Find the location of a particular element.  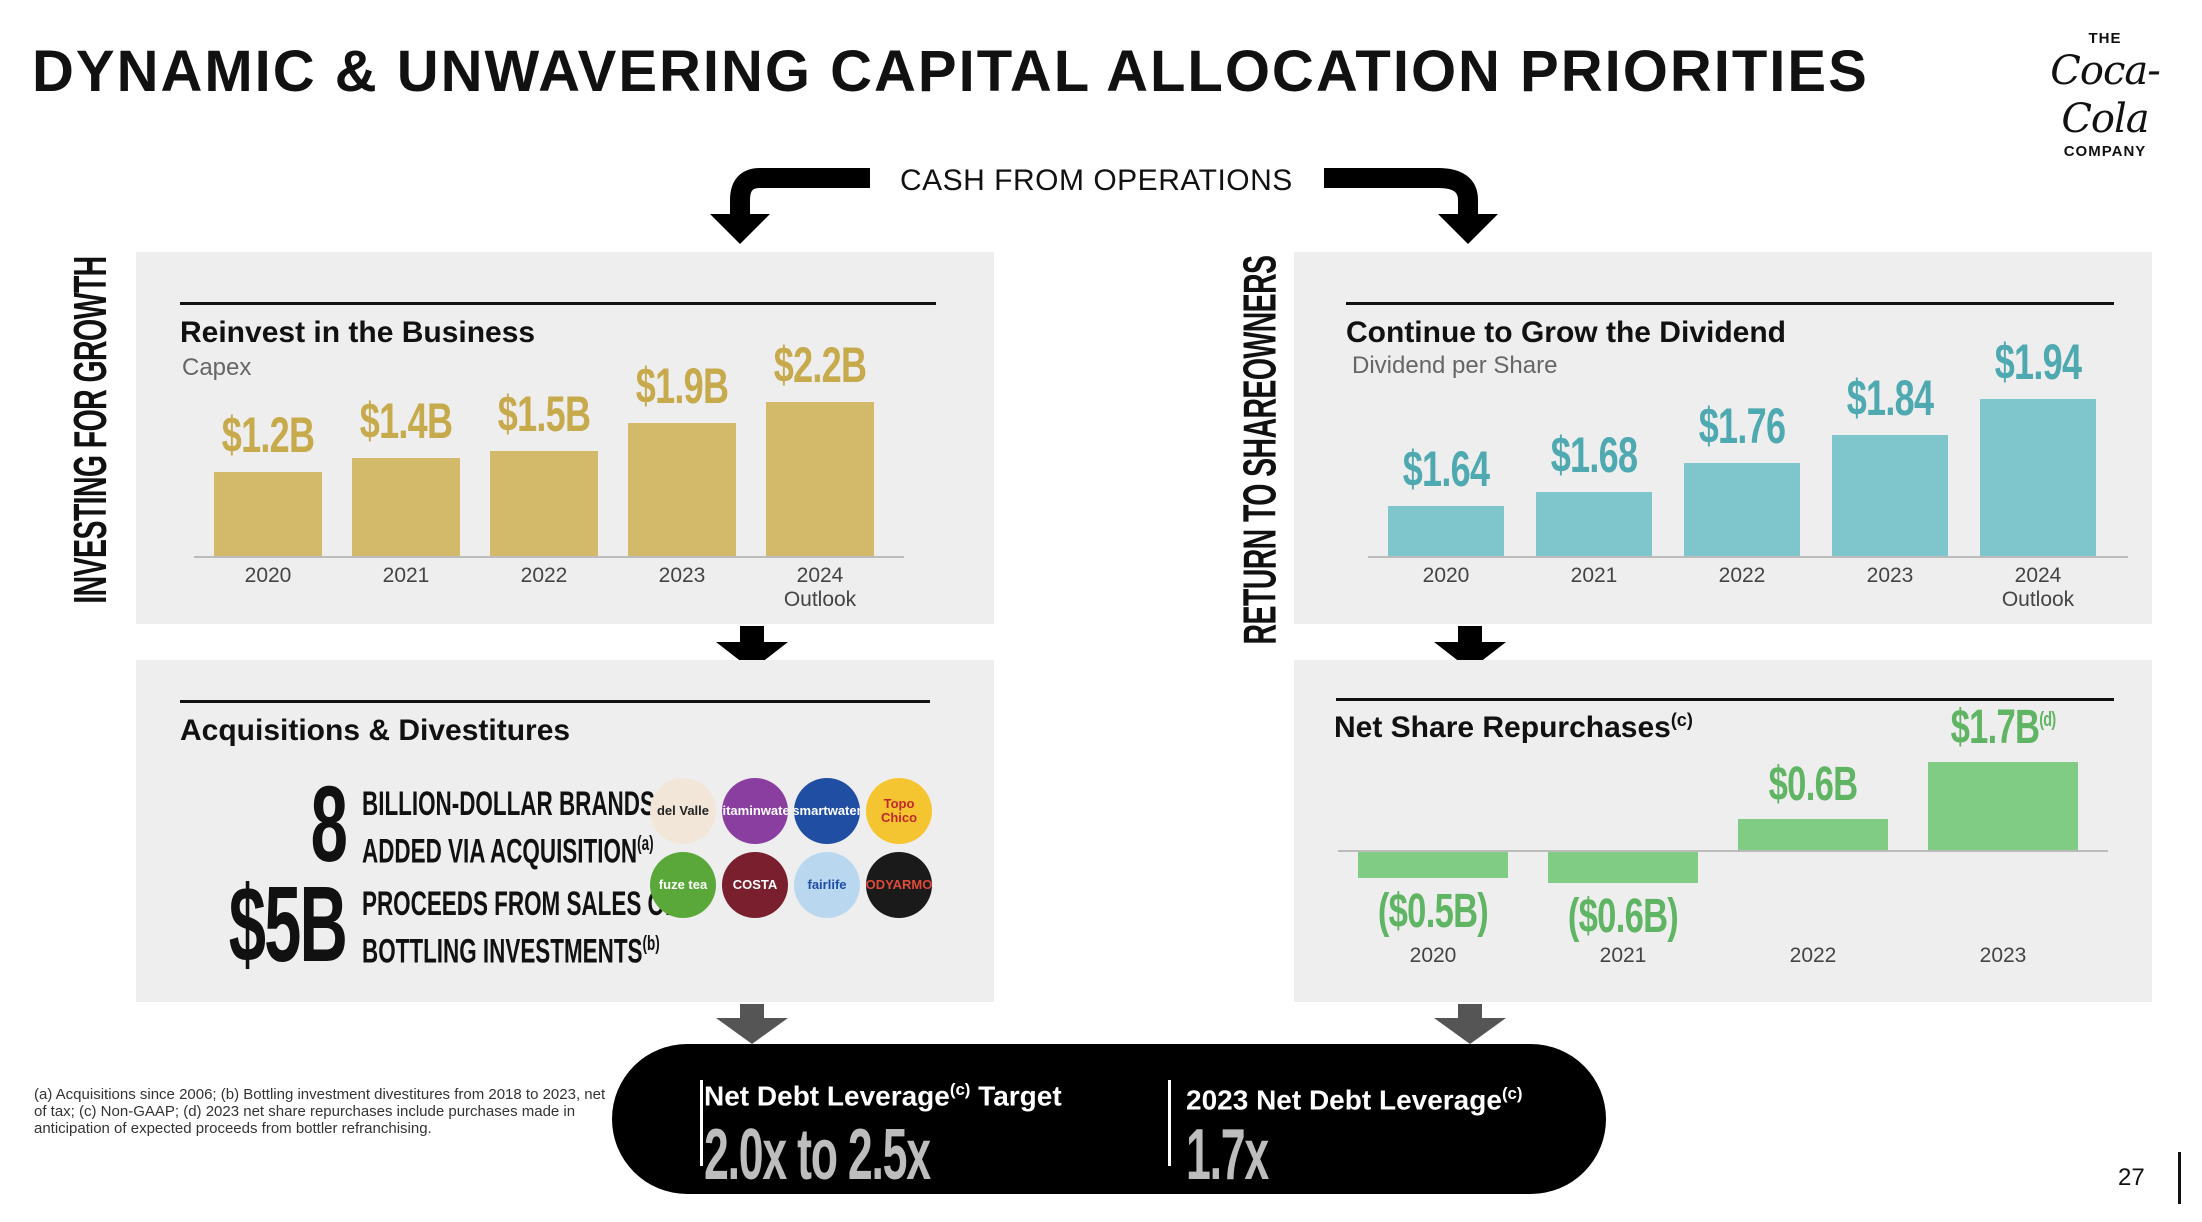

dividend-category-label: 2023 is located at coordinates (1890, 576).